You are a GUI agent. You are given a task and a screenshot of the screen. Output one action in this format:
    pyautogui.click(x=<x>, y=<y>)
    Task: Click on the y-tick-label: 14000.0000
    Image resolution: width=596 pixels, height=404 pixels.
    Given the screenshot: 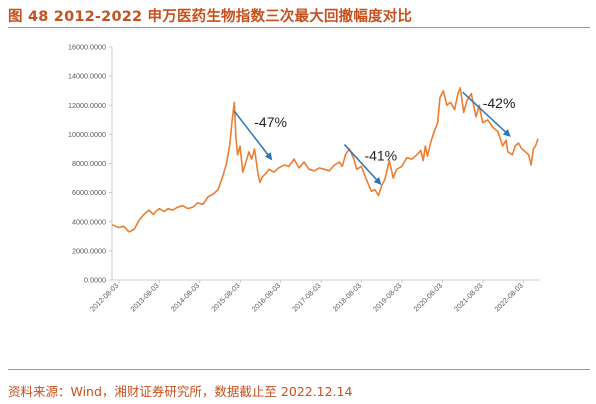 What is the action you would take?
    pyautogui.click(x=87, y=76)
    